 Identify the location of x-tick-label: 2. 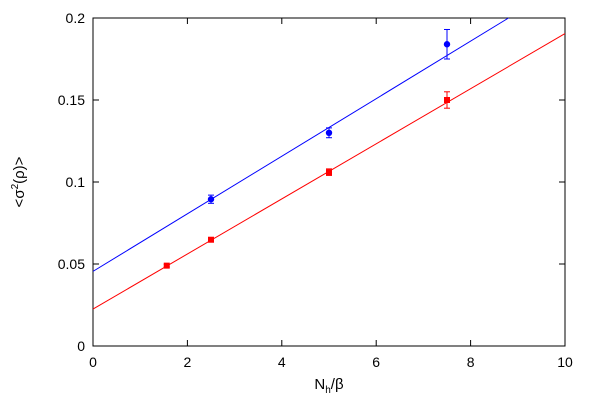
(188, 362).